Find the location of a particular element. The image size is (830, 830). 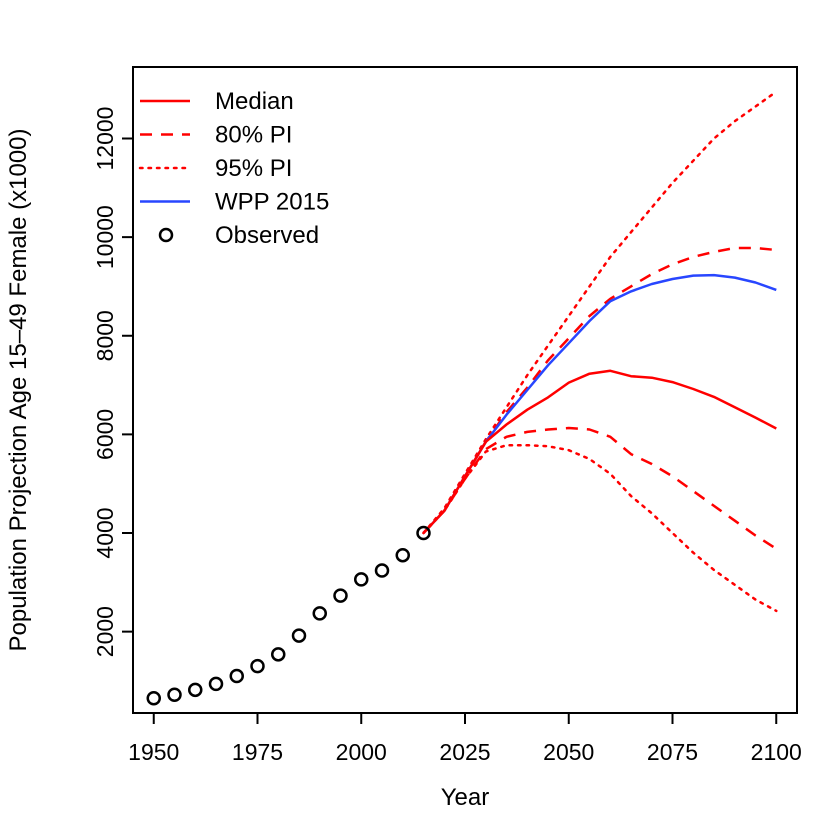

y-tick-label: 4000 is located at coordinates (105, 532).